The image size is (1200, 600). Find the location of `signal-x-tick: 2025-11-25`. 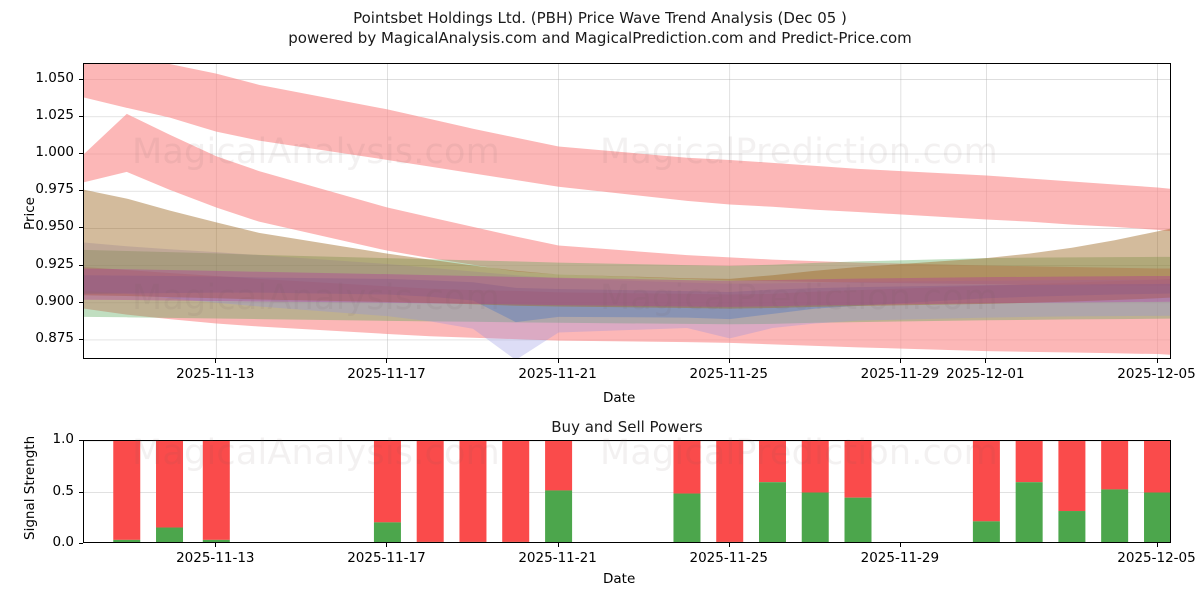

signal-x-tick: 2025-11-25 is located at coordinates (728, 558).